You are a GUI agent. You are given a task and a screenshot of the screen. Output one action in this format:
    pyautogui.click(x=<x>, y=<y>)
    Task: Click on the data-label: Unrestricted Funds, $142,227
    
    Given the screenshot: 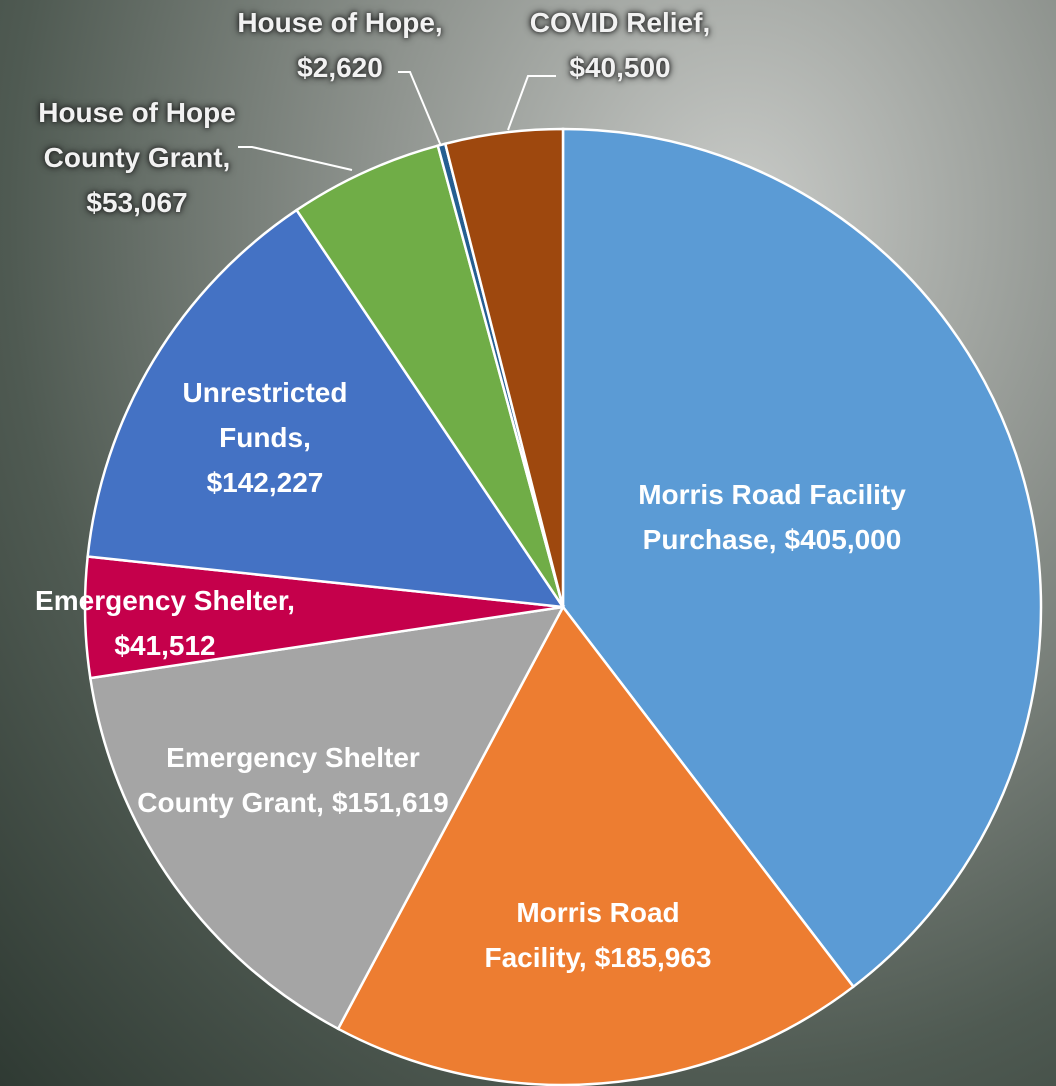 What is the action you would take?
    pyautogui.click(x=265, y=437)
    